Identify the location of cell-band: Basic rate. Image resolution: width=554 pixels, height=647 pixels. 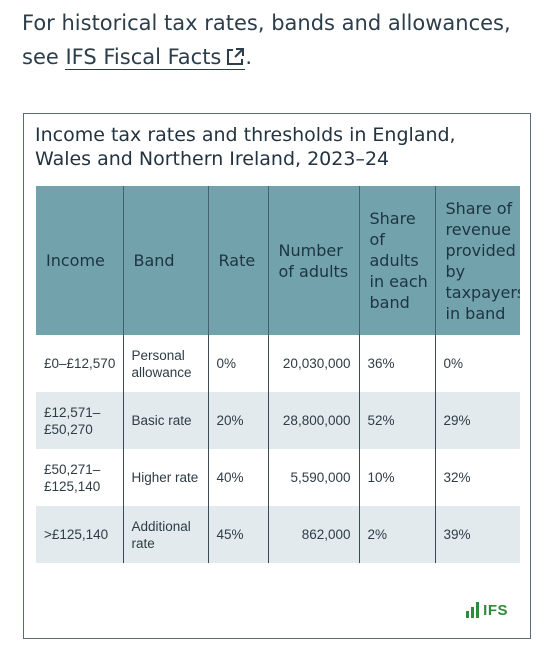
(166, 420).